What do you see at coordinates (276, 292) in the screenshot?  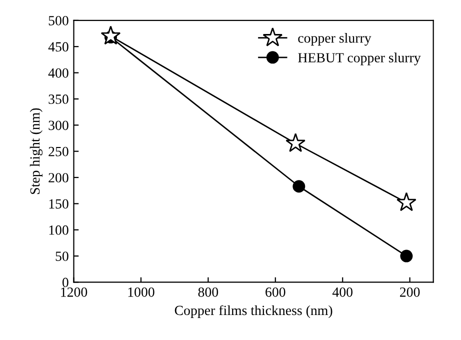 I see `x-tick-label: 600` at bounding box center [276, 292].